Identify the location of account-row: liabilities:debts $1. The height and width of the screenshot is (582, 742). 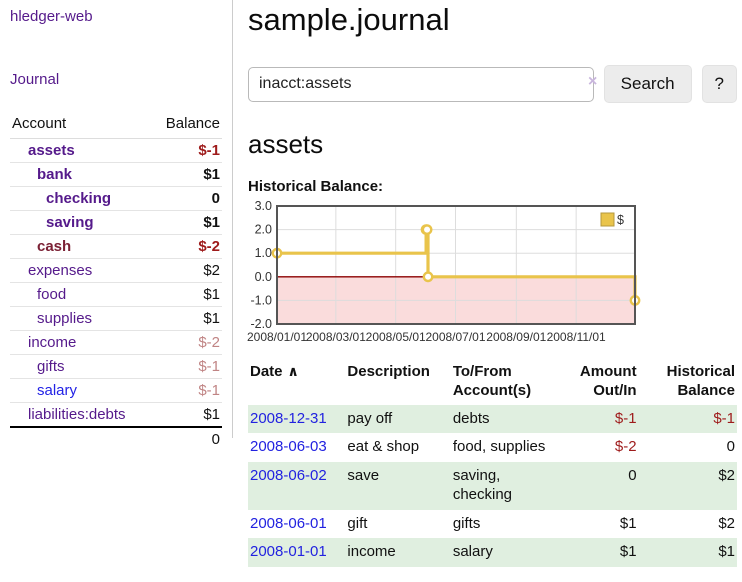
(116, 415).